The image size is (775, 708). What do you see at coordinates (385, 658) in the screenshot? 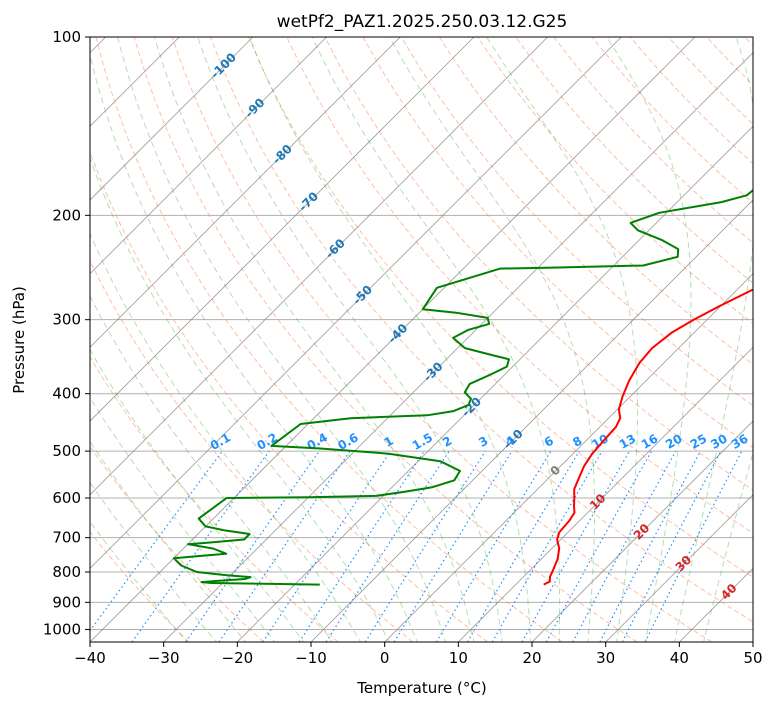
I see `x-tick-label: 0` at bounding box center [385, 658].